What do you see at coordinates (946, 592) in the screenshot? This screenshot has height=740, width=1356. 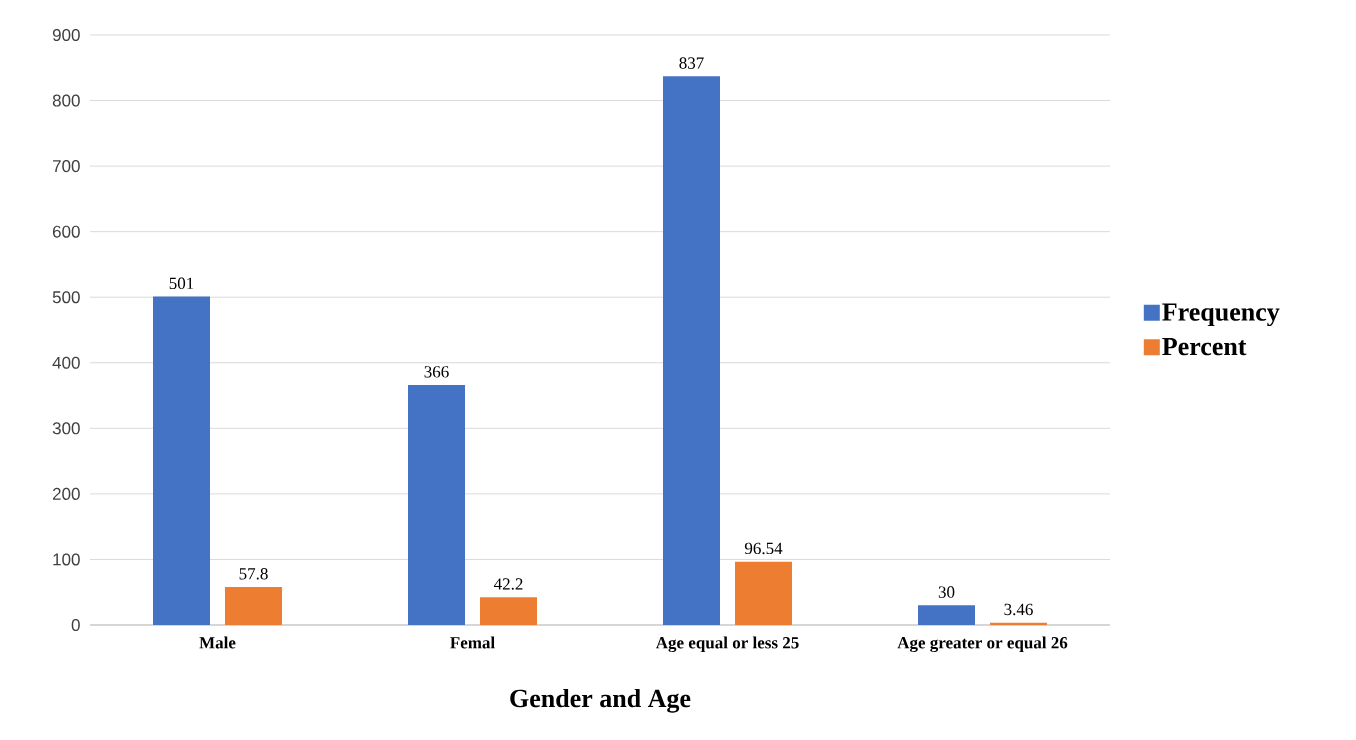 I see `data-label: 30` at bounding box center [946, 592].